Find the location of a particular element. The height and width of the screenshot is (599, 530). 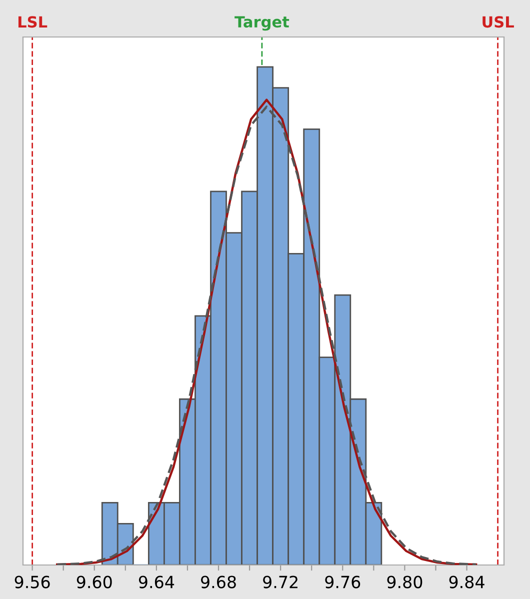

ref-line-label: LSL is located at coordinates (33, 22).